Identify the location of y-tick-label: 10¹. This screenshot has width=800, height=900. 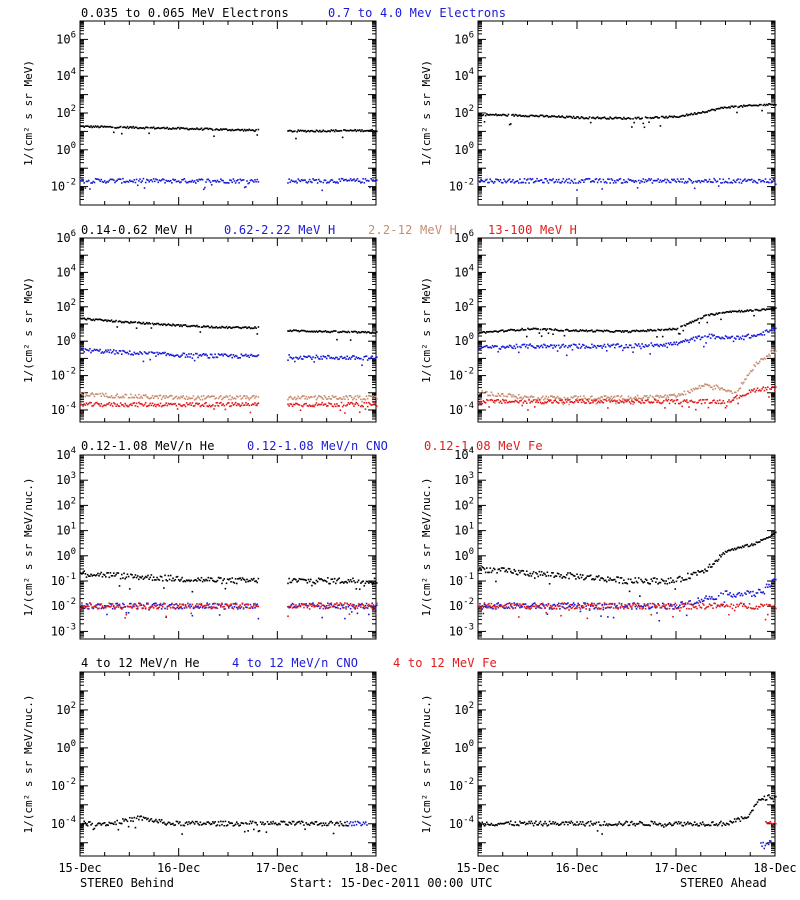
(464, 530).